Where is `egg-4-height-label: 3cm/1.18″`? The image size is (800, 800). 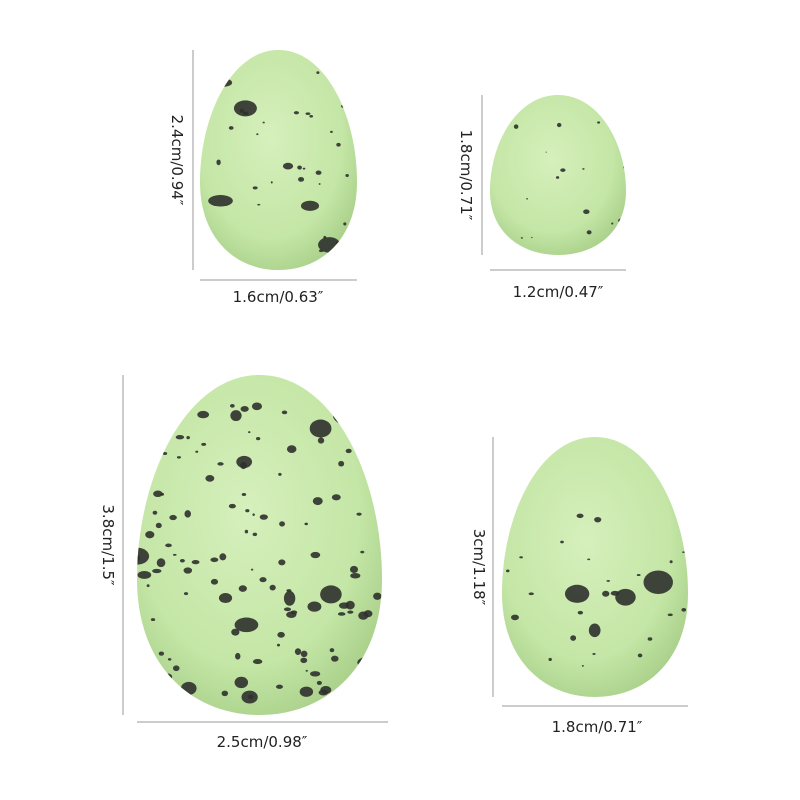
egg-4-height-label: 3cm/1.18″ is located at coordinates (479, 567).